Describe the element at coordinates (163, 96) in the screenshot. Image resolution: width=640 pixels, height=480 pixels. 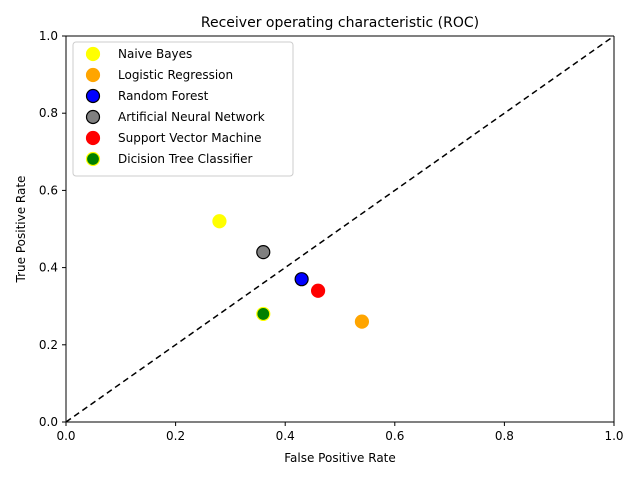
I see `legend-label: Random Forest` at that location.